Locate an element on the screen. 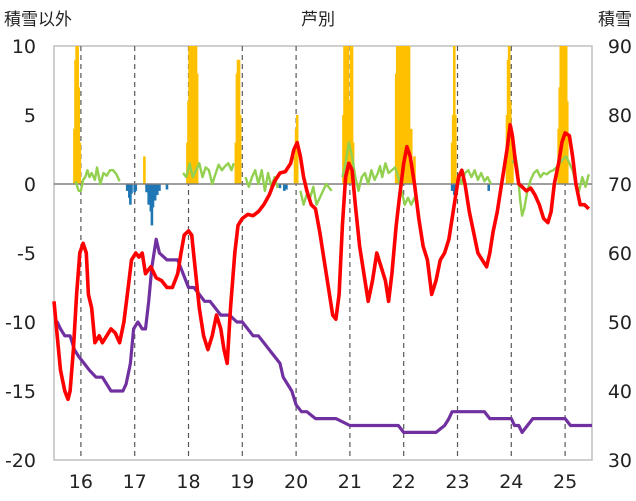  right-tick-label-0: 90 is located at coordinates (620, 47).